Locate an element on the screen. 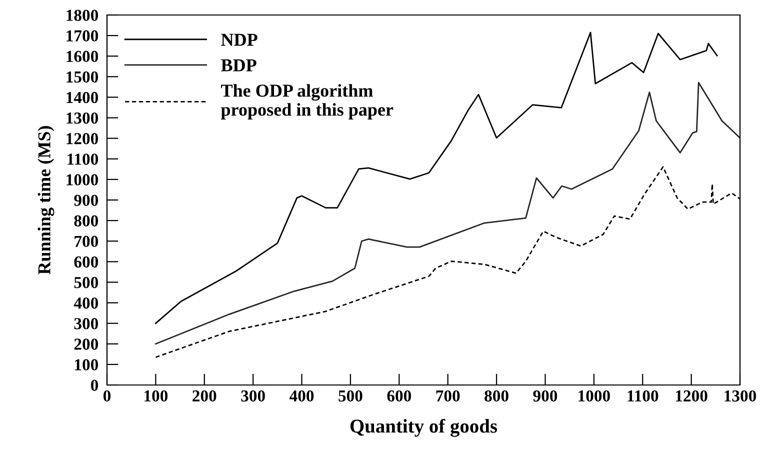  y-axis-title: Running time (MS) is located at coordinates (46, 200).